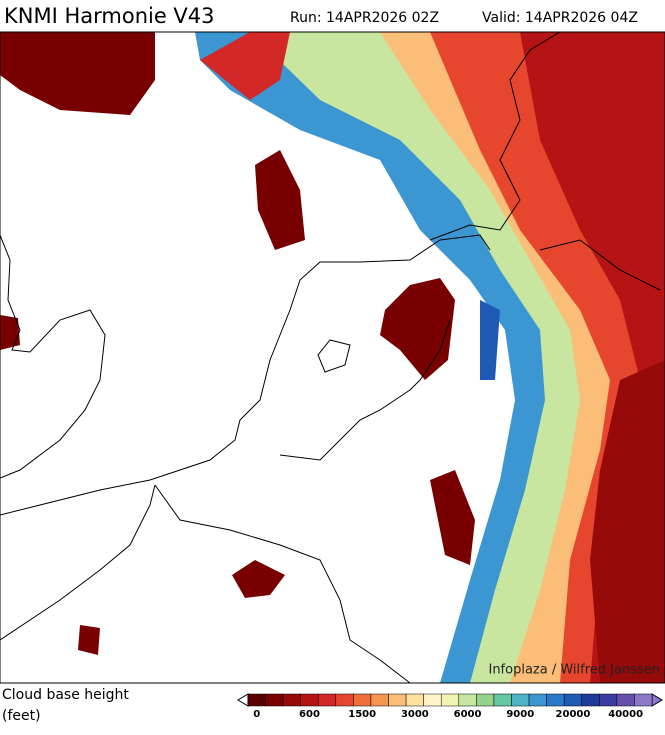 This screenshot has height=735, width=665. What do you see at coordinates (309, 714) in the screenshot?
I see `colorbar-tick-label: 600` at bounding box center [309, 714].